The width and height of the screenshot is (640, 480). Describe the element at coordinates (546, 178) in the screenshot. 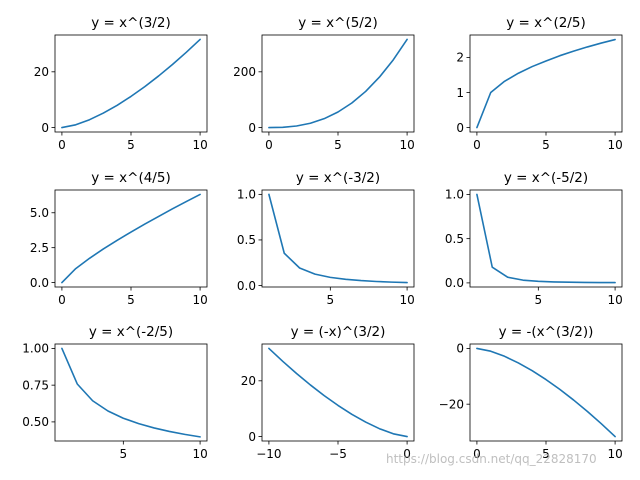

I see `subplot-title: y = x^(-5/2)` at that location.